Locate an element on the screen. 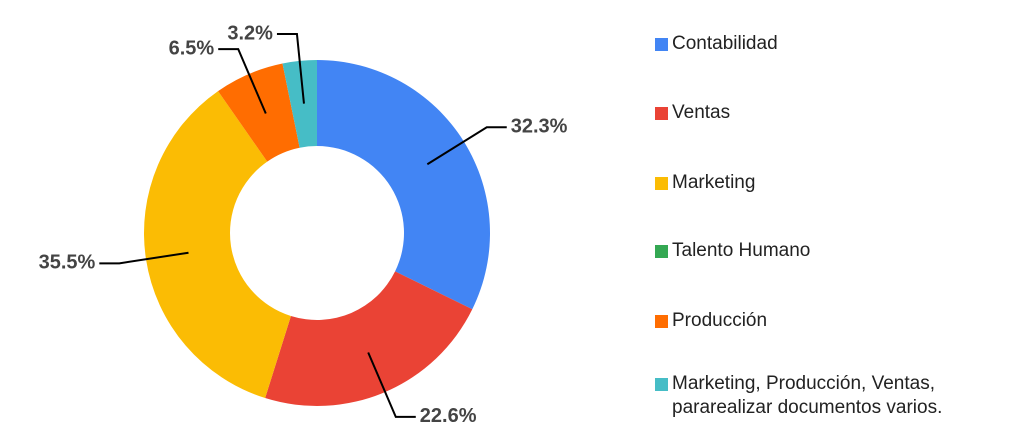 The width and height of the screenshot is (1019, 432). data-label: 6.5% is located at coordinates (192, 48).